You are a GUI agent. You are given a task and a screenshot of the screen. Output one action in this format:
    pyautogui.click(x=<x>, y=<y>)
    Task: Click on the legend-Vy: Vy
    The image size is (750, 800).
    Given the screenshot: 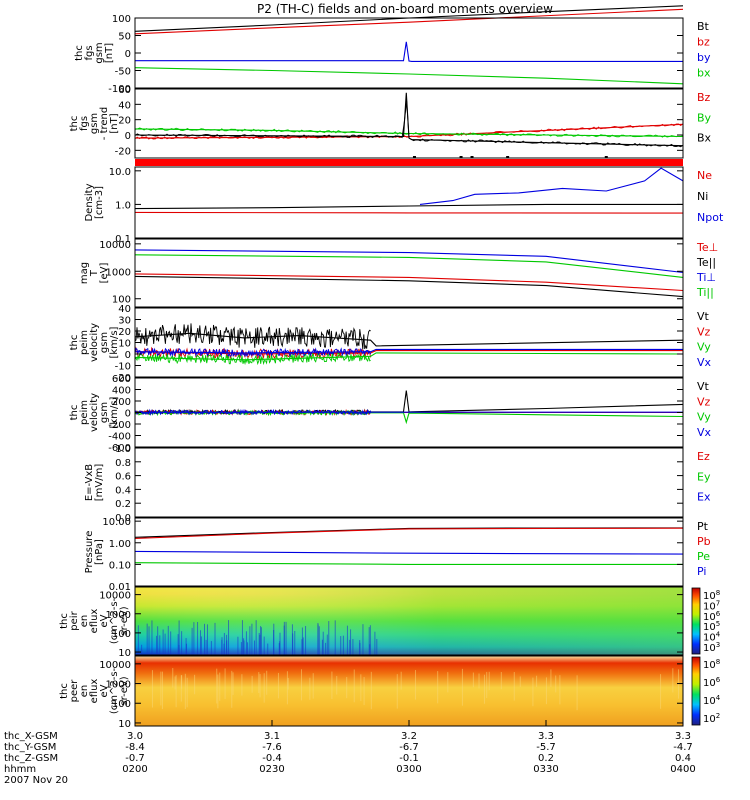 What is the action you would take?
    pyautogui.click(x=704, y=347)
    